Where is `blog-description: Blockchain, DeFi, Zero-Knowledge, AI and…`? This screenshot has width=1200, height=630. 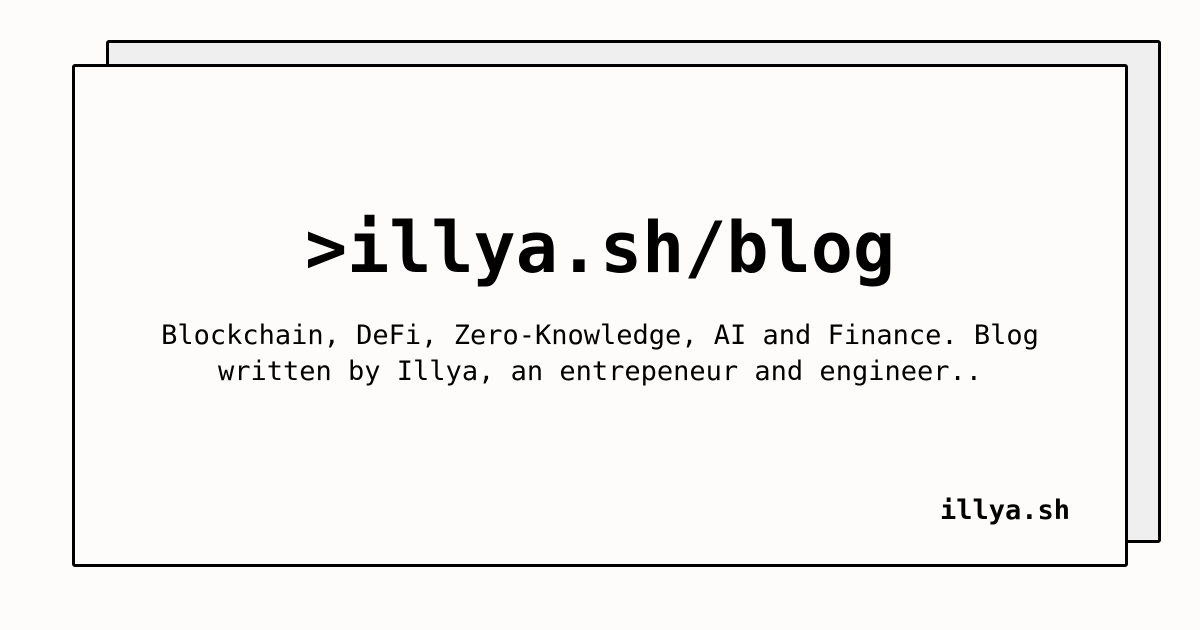
blog-description: Blockchain, DeFi, Zero-Knowledge, AI and… is located at coordinates (600, 353).